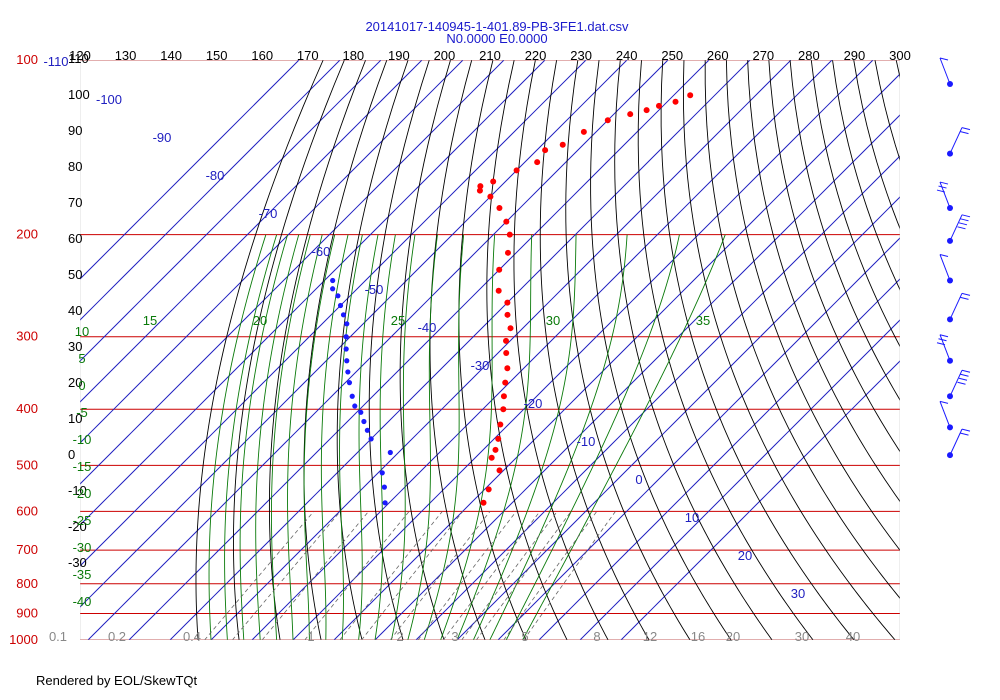 The height and width of the screenshot is (700, 1000). What do you see at coordinates (260, 320) in the screenshot?
I see `moist-adiabat-label: 20` at bounding box center [260, 320].